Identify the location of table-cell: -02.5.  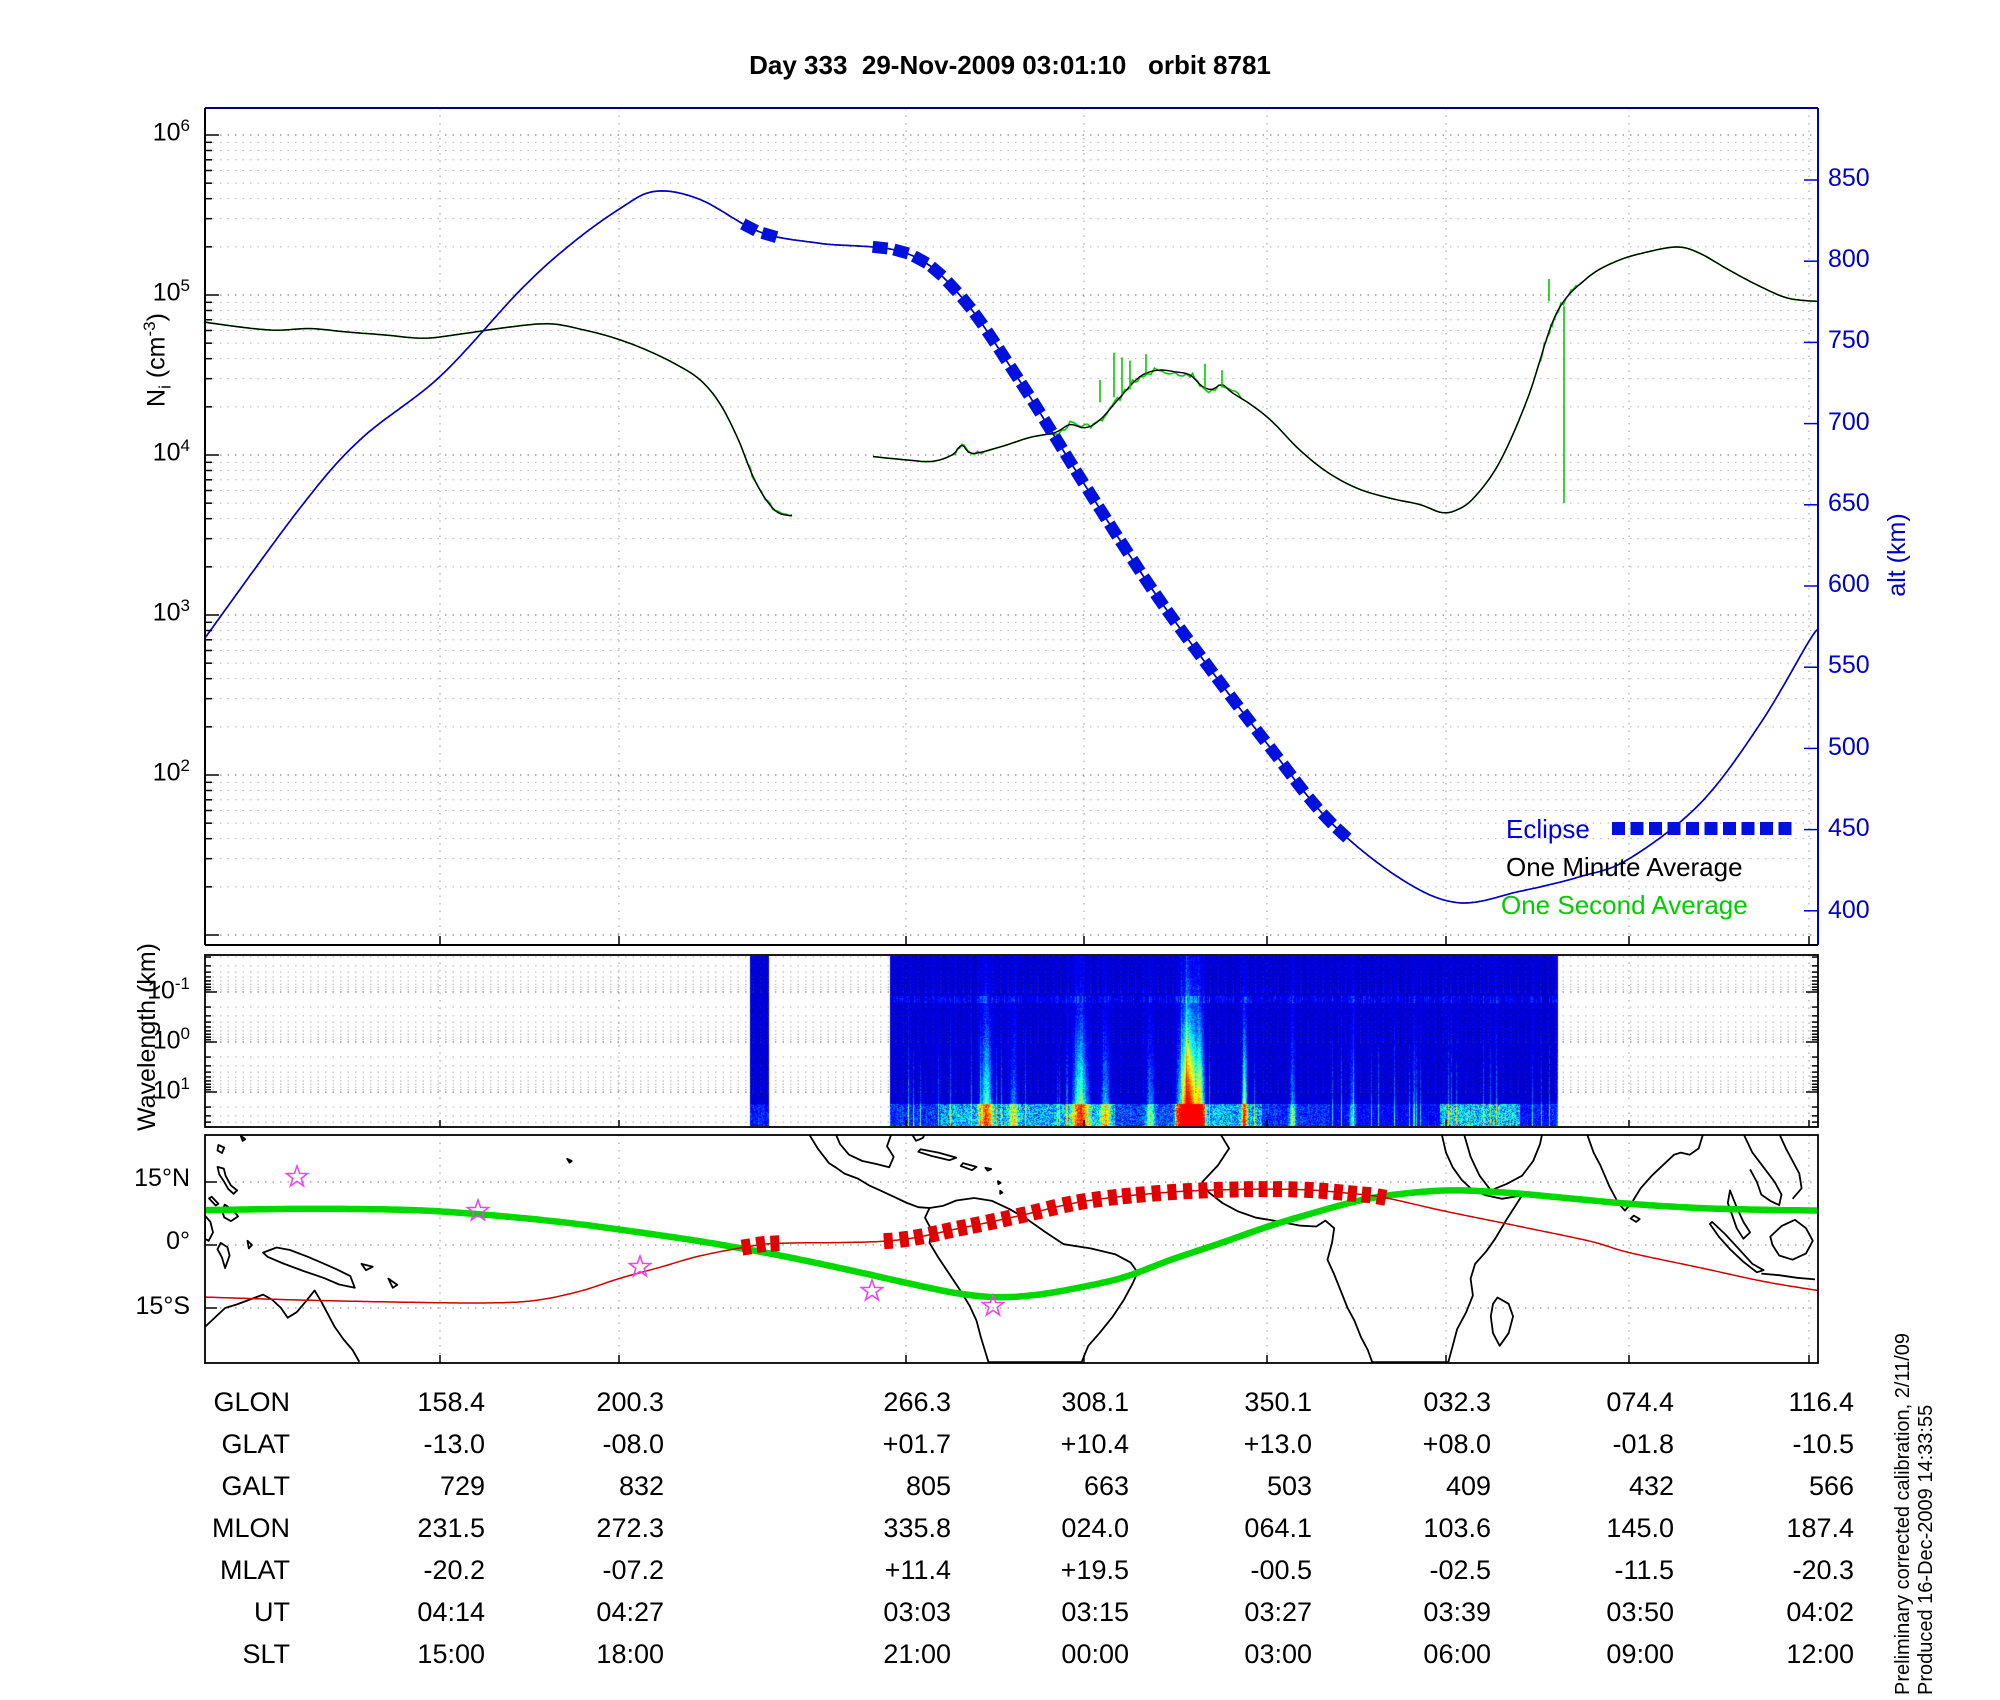
(1460, 1570).